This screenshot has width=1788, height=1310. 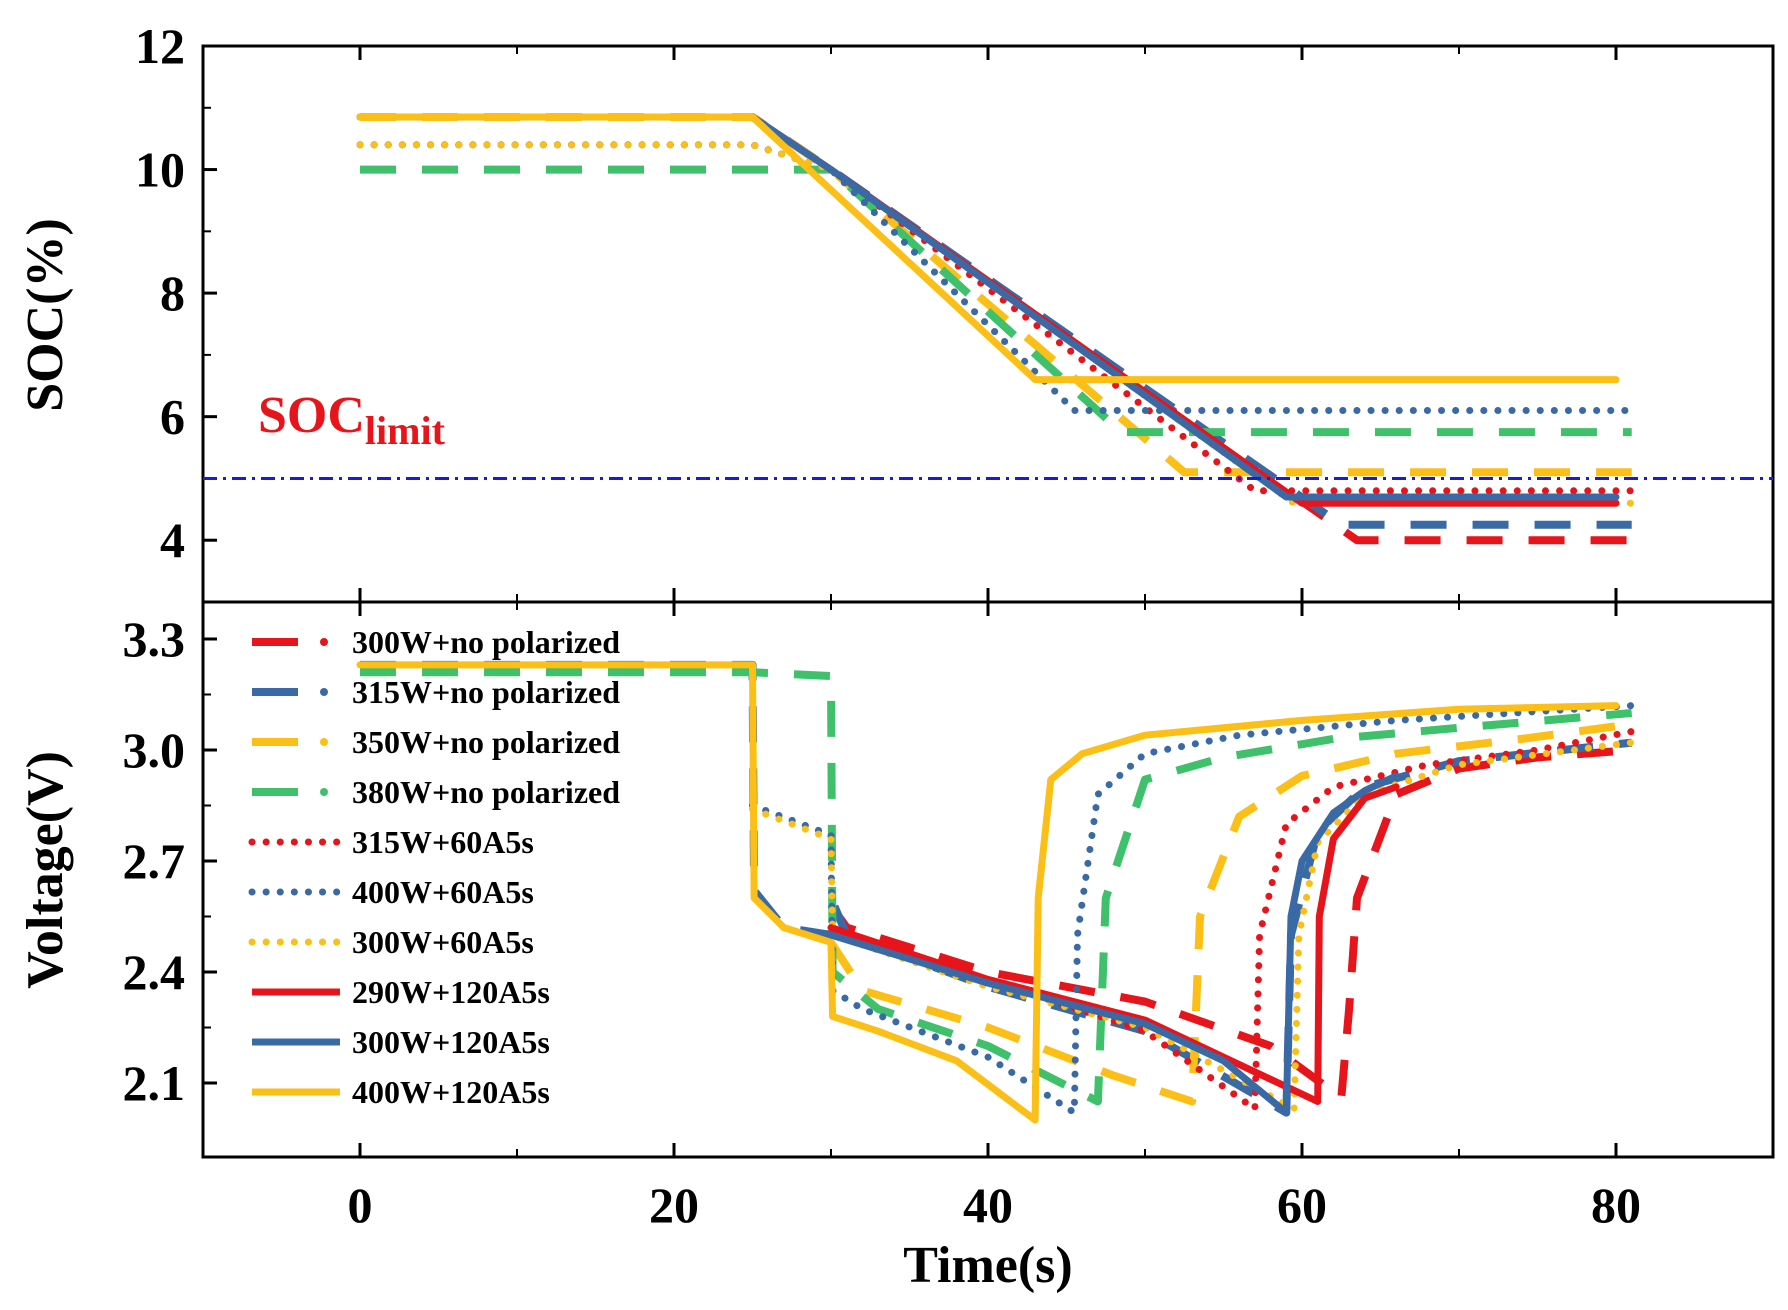 I want to click on soc-y-tick-label: 4, so click(x=172, y=540).